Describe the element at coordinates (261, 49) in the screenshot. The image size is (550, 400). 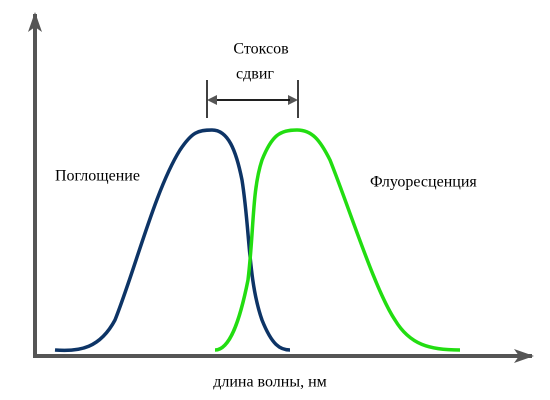
I see `shift-label: Стоксов` at that location.